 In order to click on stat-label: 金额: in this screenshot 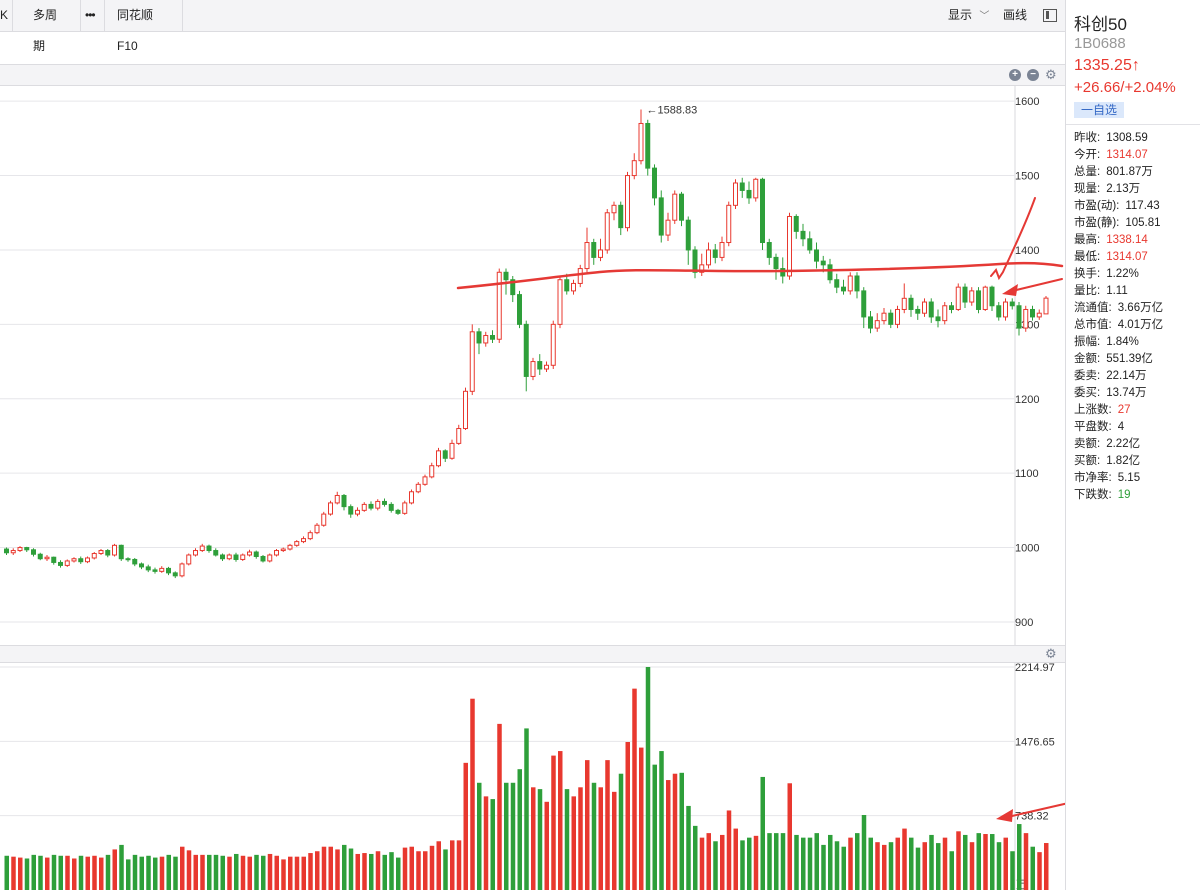, I will do `click(1087, 359)`.